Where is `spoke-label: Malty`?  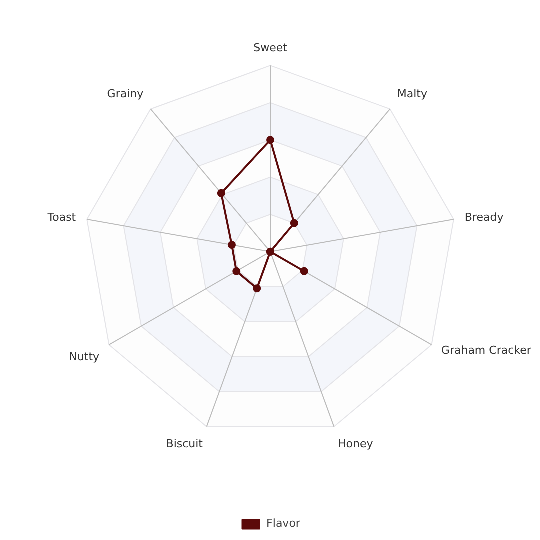
spoke-label: Malty is located at coordinates (412, 94).